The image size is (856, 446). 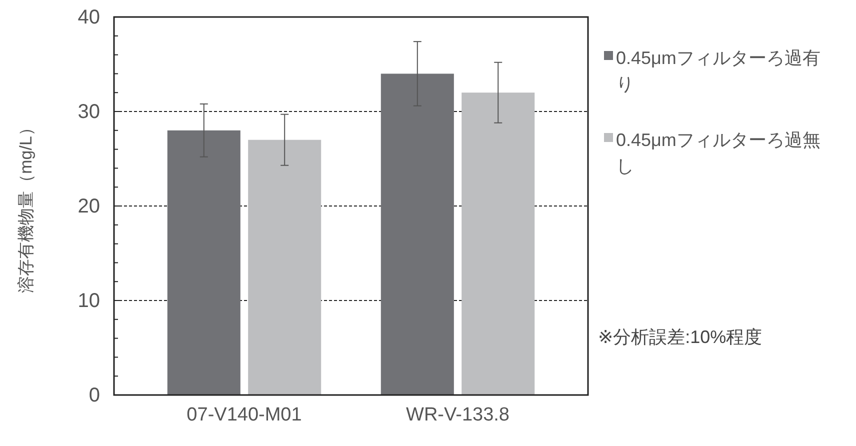 What do you see at coordinates (89, 111) in the screenshot?
I see `y-tick-label: 30` at bounding box center [89, 111].